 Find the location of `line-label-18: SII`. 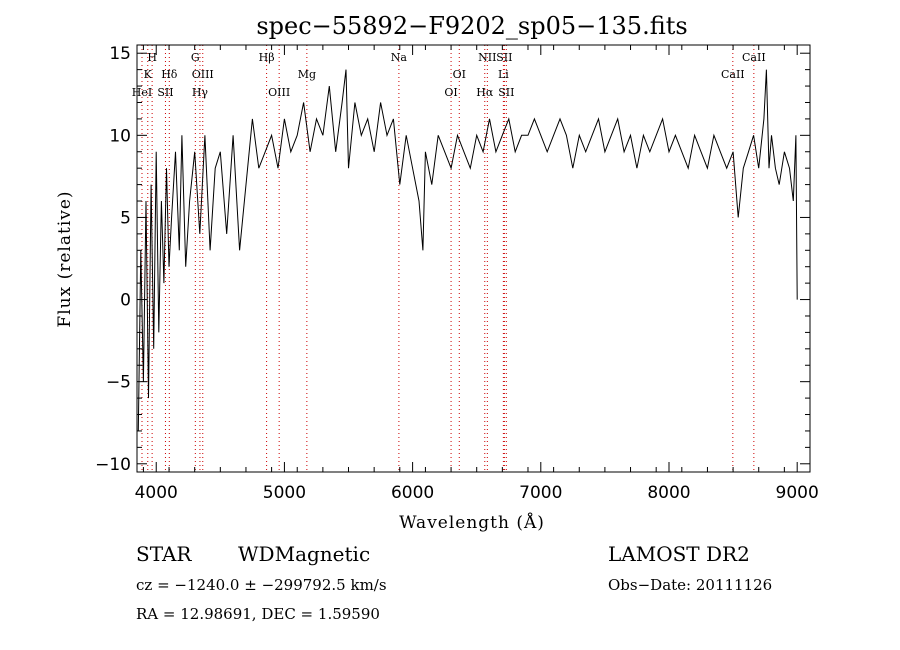

line-label-18: SII is located at coordinates (506, 92).